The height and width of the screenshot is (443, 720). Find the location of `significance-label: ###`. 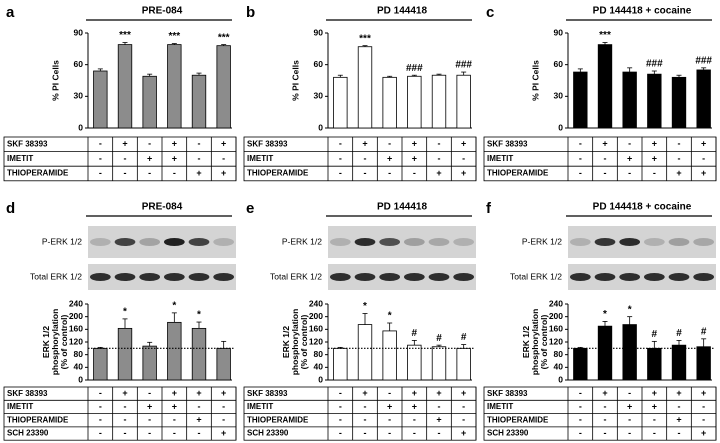

significance-label: ### is located at coordinates (654, 64).